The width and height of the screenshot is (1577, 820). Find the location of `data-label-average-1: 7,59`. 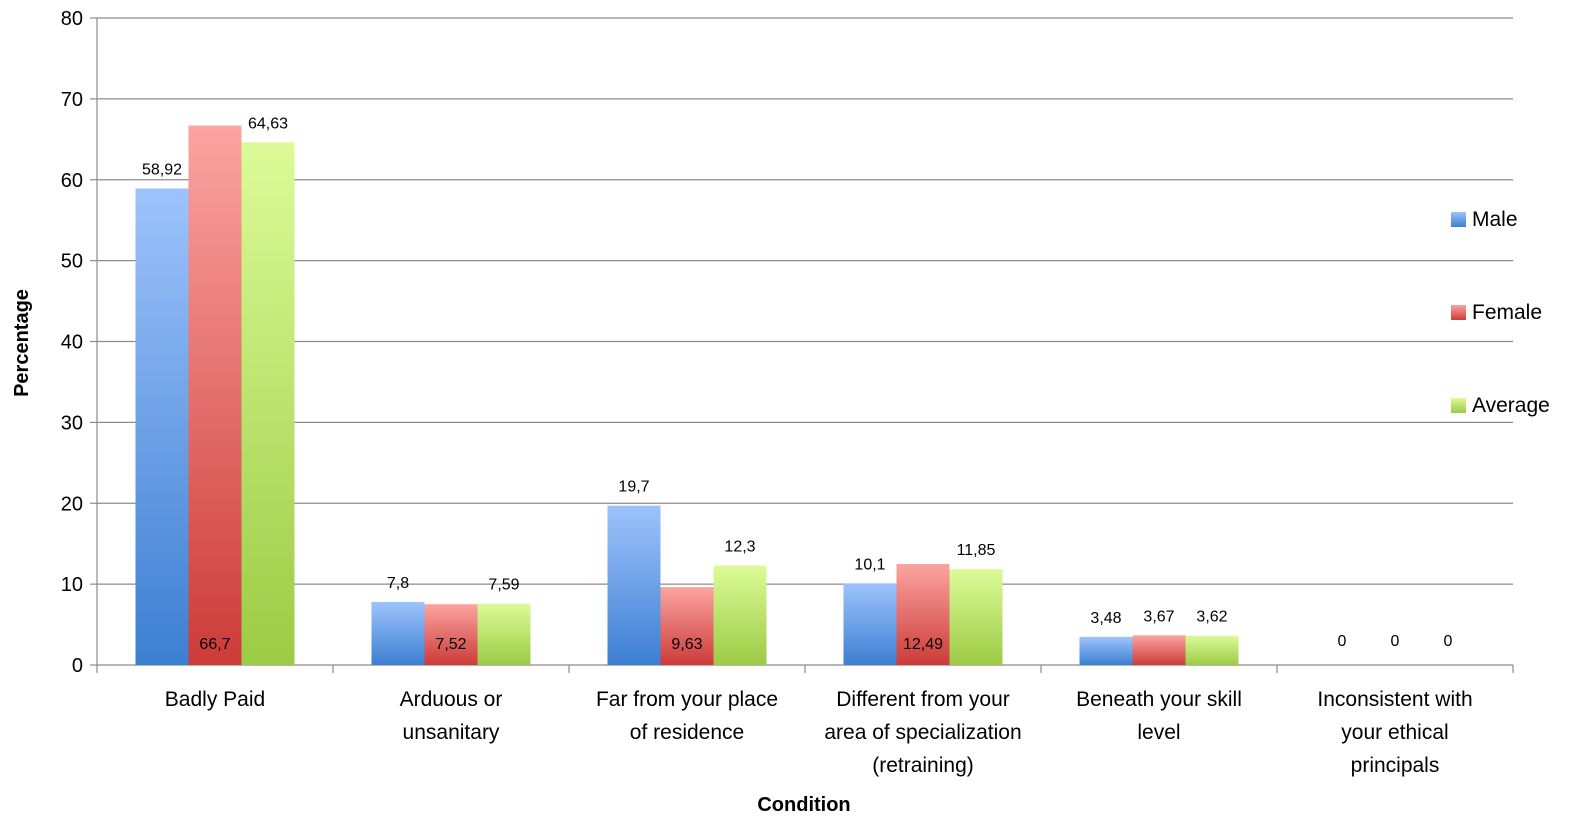

data-label-average-1: 7,59 is located at coordinates (503, 585).